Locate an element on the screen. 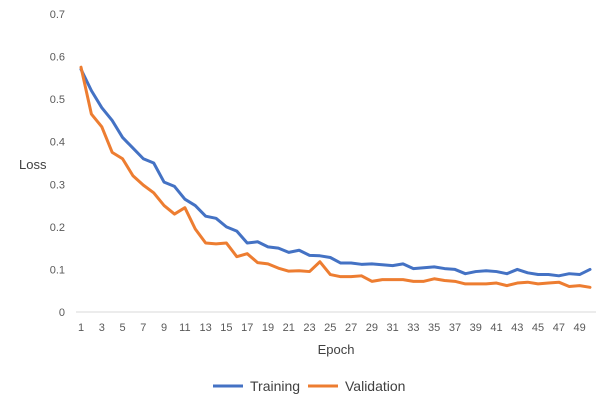  y-tick-labels: 0 0.1 0.2 0.3 0.4 0.5 0.6 0.7 is located at coordinates (57, 164).